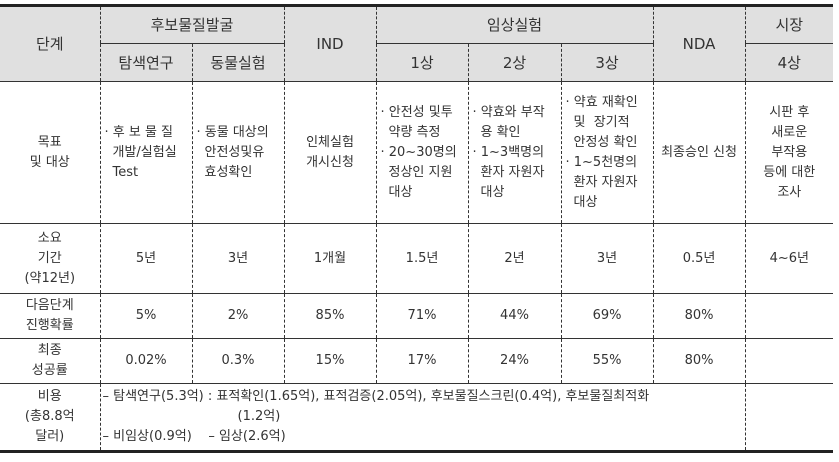  I want to click on goal-phase2: · 약효와 부작 용 확인 · 1~3백명의 환자 자원자 대상, so click(514, 152).